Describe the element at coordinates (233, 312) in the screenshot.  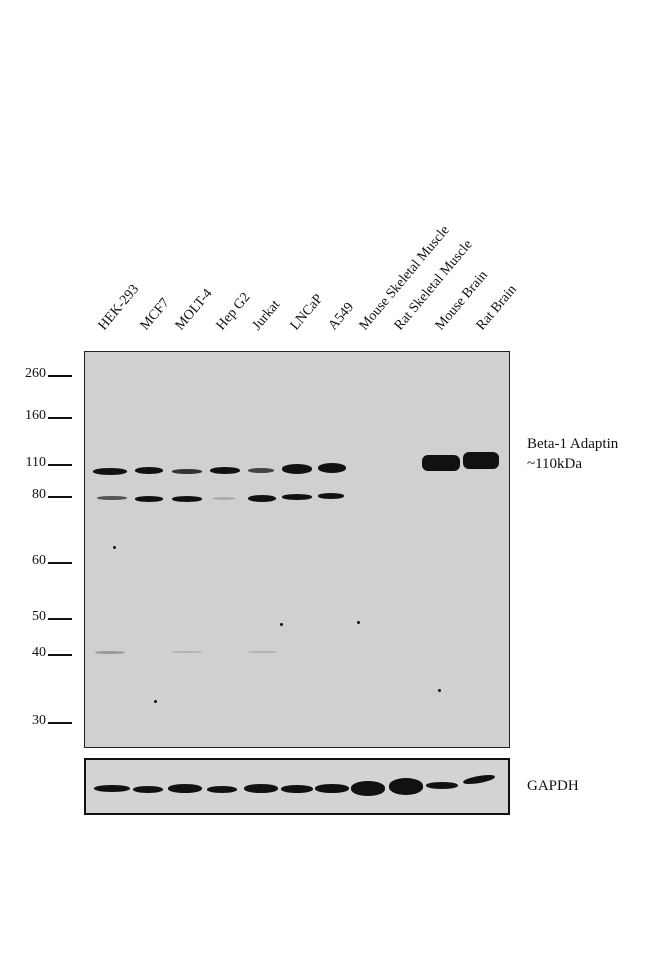
I see `lane-label-4: Hep G2` at that location.